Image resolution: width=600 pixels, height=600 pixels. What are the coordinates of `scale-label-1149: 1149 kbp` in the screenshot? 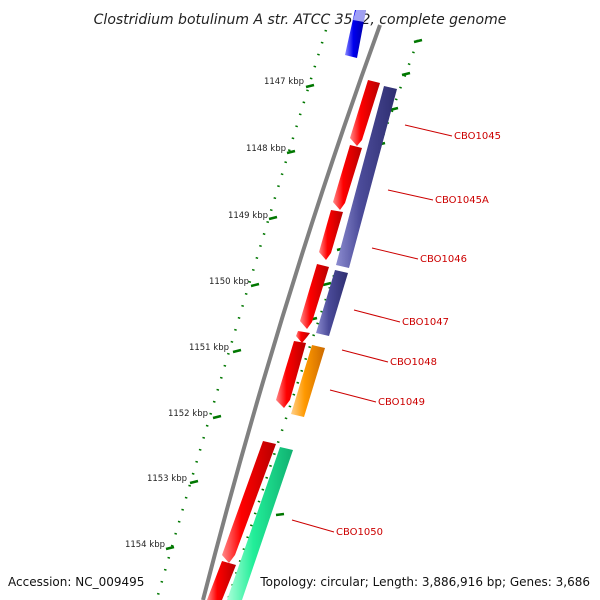 It's located at (248, 216).